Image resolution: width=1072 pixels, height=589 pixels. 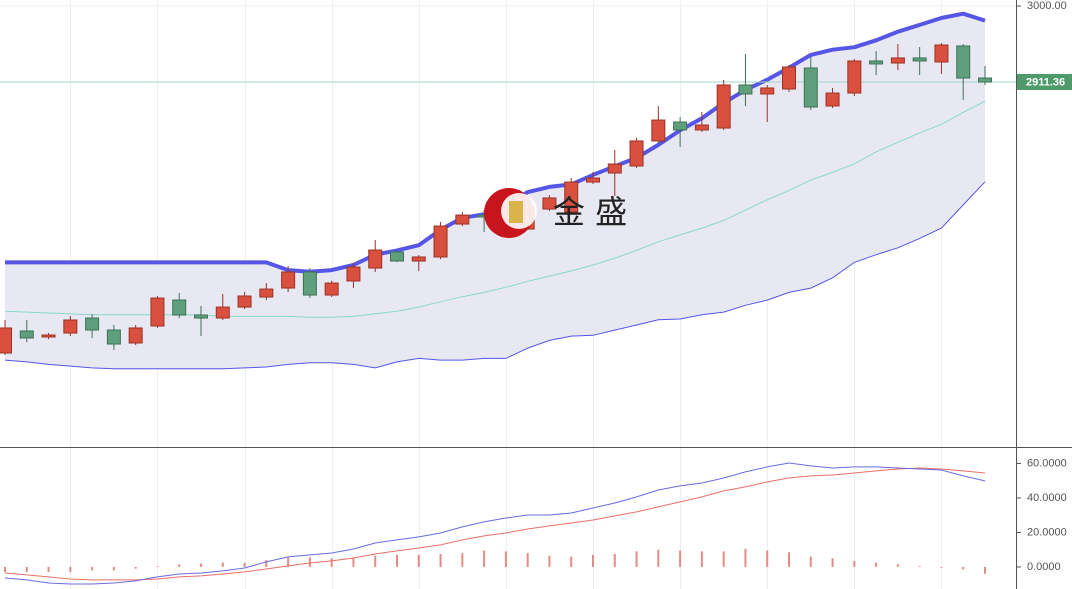 What do you see at coordinates (1047, 498) in the screenshot?
I see `y-tick-label: 40.0000` at bounding box center [1047, 498].